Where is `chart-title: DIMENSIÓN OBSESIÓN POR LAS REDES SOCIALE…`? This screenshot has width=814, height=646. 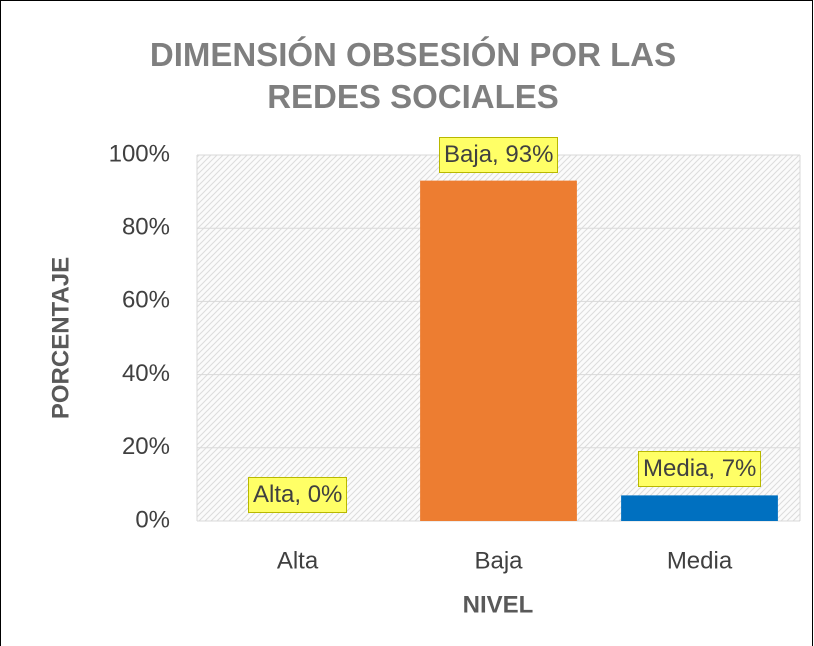 chart-title: DIMENSIÓN OBSESIÓN POR LAS REDES SOCIALE… is located at coordinates (413, 75).